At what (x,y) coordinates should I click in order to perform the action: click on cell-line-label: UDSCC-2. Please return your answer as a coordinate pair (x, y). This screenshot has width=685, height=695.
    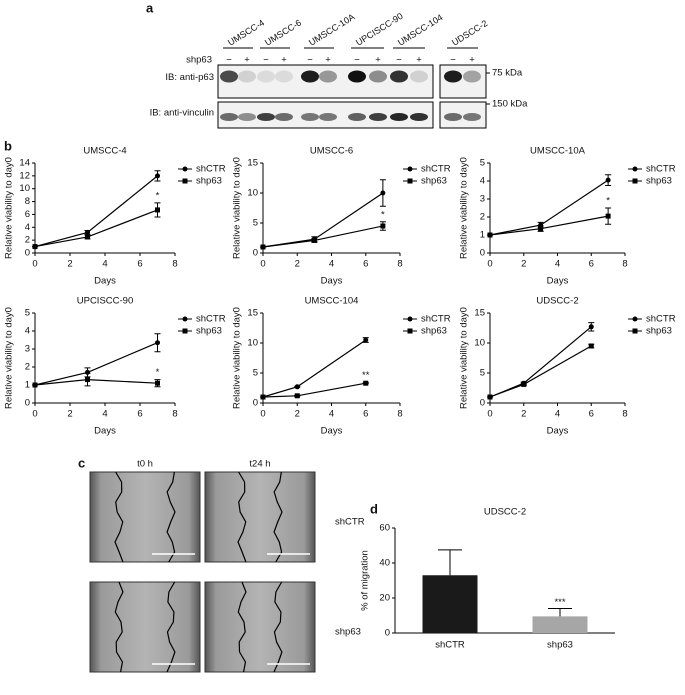
    Looking at the image, I should click on (469, 33).